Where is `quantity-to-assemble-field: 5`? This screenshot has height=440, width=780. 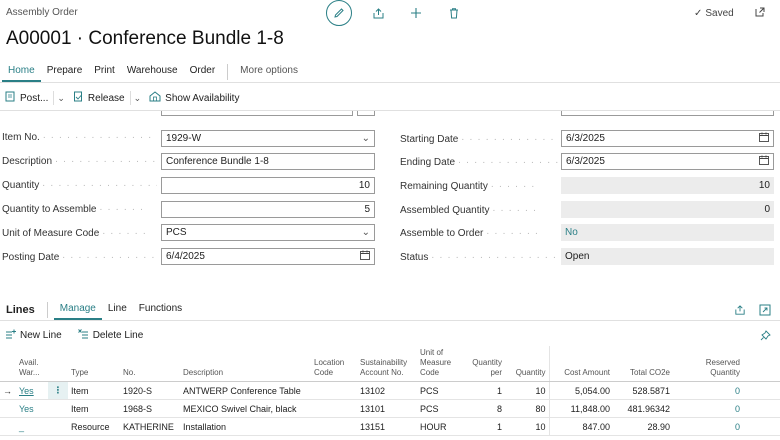 quantity-to-assemble-field: 5 is located at coordinates (268, 209).